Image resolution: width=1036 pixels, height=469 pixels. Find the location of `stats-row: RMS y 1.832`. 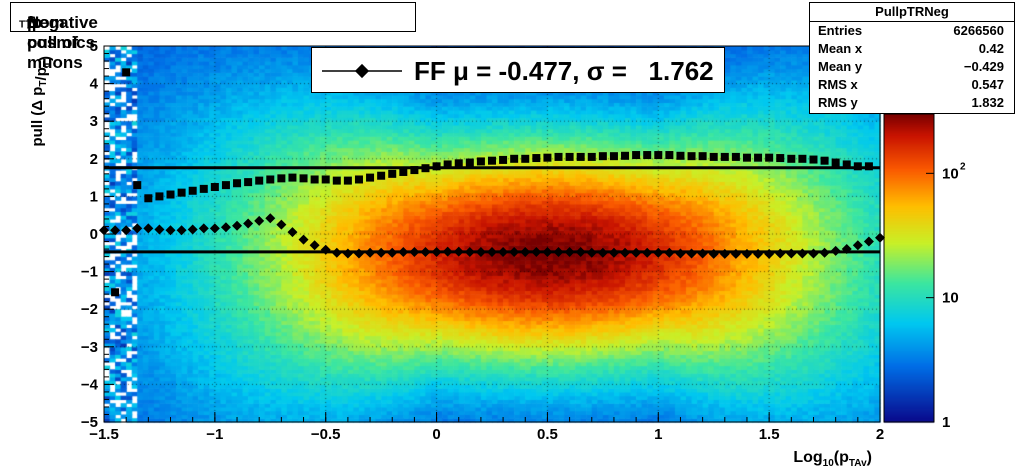

stats-row: RMS y 1.832 is located at coordinates (912, 103).